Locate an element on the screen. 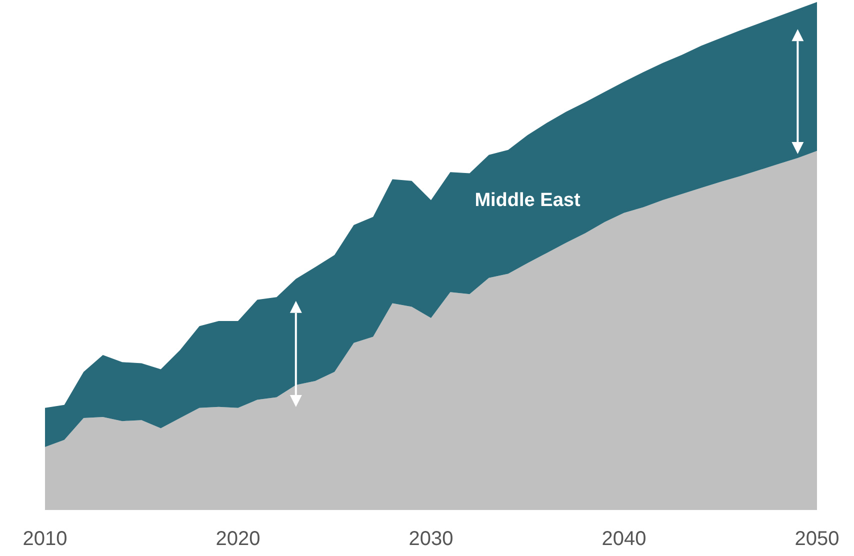 The image size is (854, 556). x-tick-label: 2010 is located at coordinates (45, 539).